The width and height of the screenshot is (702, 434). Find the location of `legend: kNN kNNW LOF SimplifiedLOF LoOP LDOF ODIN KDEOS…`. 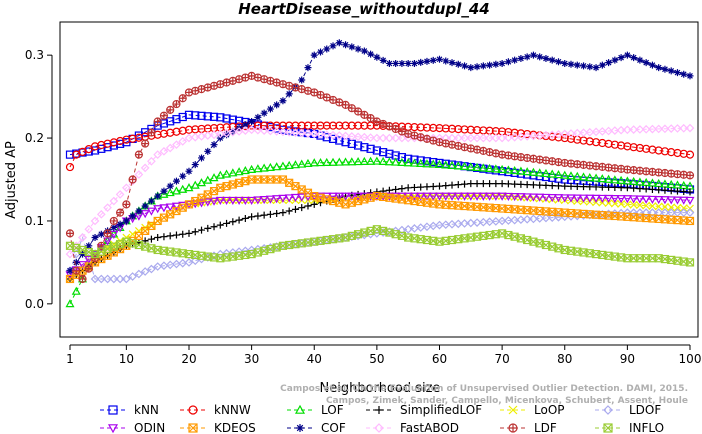

legend: kNN kNNW LOF SimplifiedLOF LoOP LDOF ODIN KDEOS… is located at coordinates (382, 418).